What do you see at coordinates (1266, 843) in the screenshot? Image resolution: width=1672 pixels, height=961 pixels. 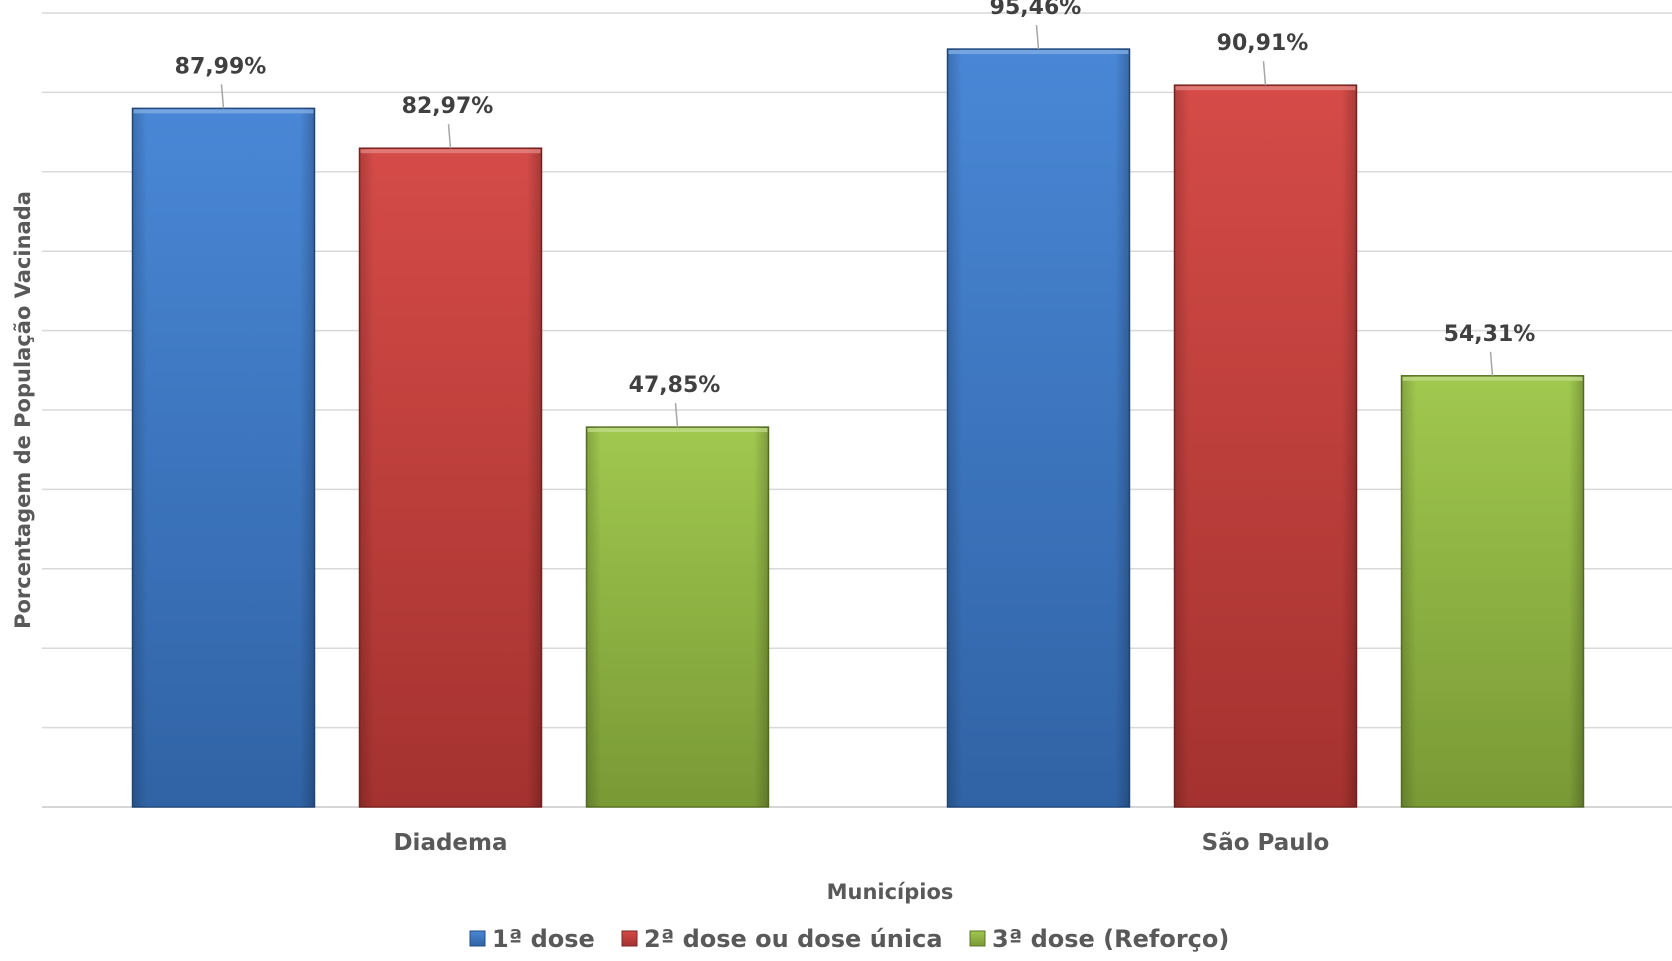 I see `category-label: São Paulo` at bounding box center [1266, 843].